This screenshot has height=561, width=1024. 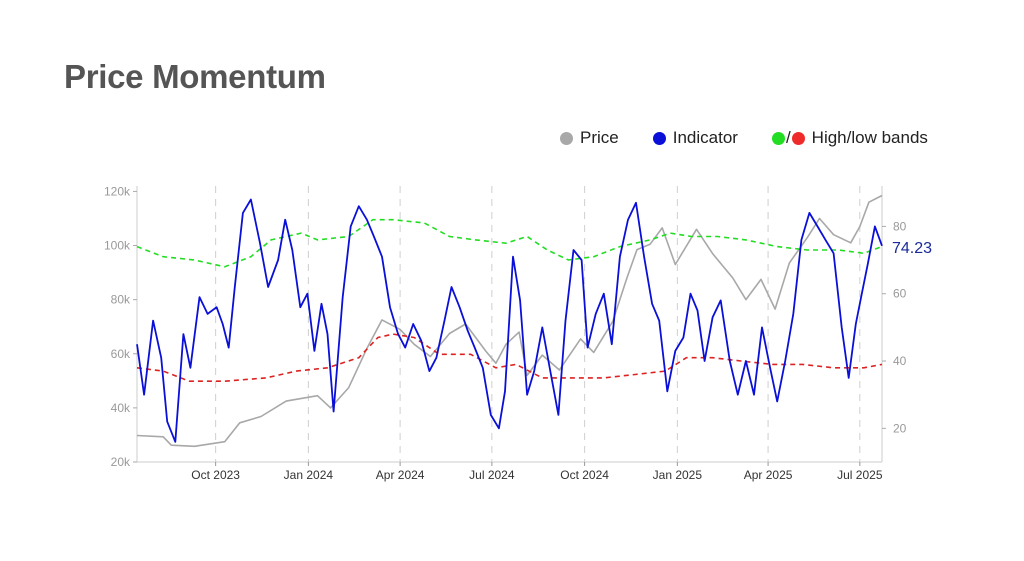 What do you see at coordinates (659, 138) in the screenshot?
I see `indicator-dot-icon` at bounding box center [659, 138].